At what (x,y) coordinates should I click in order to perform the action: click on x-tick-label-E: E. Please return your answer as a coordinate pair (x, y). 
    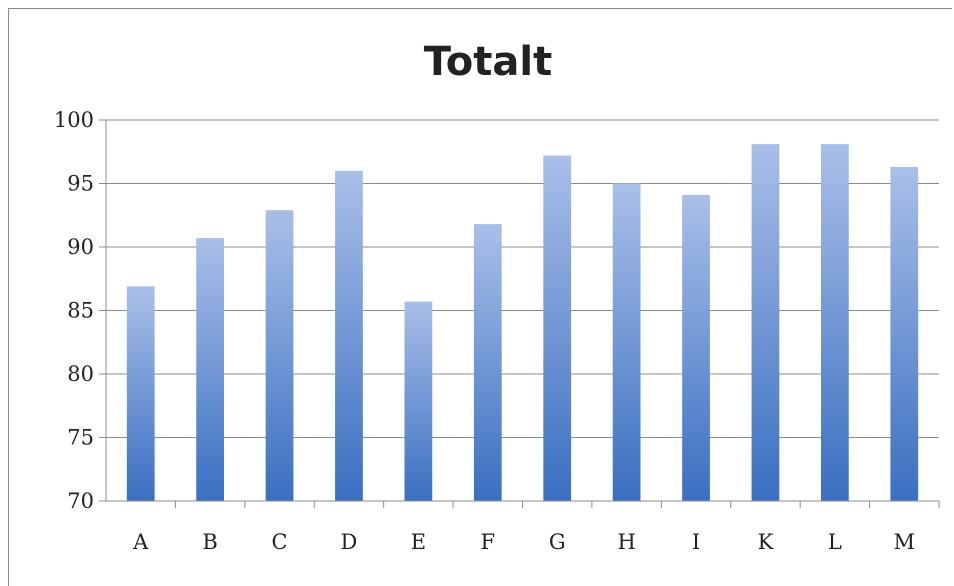
    Looking at the image, I should click on (418, 542).